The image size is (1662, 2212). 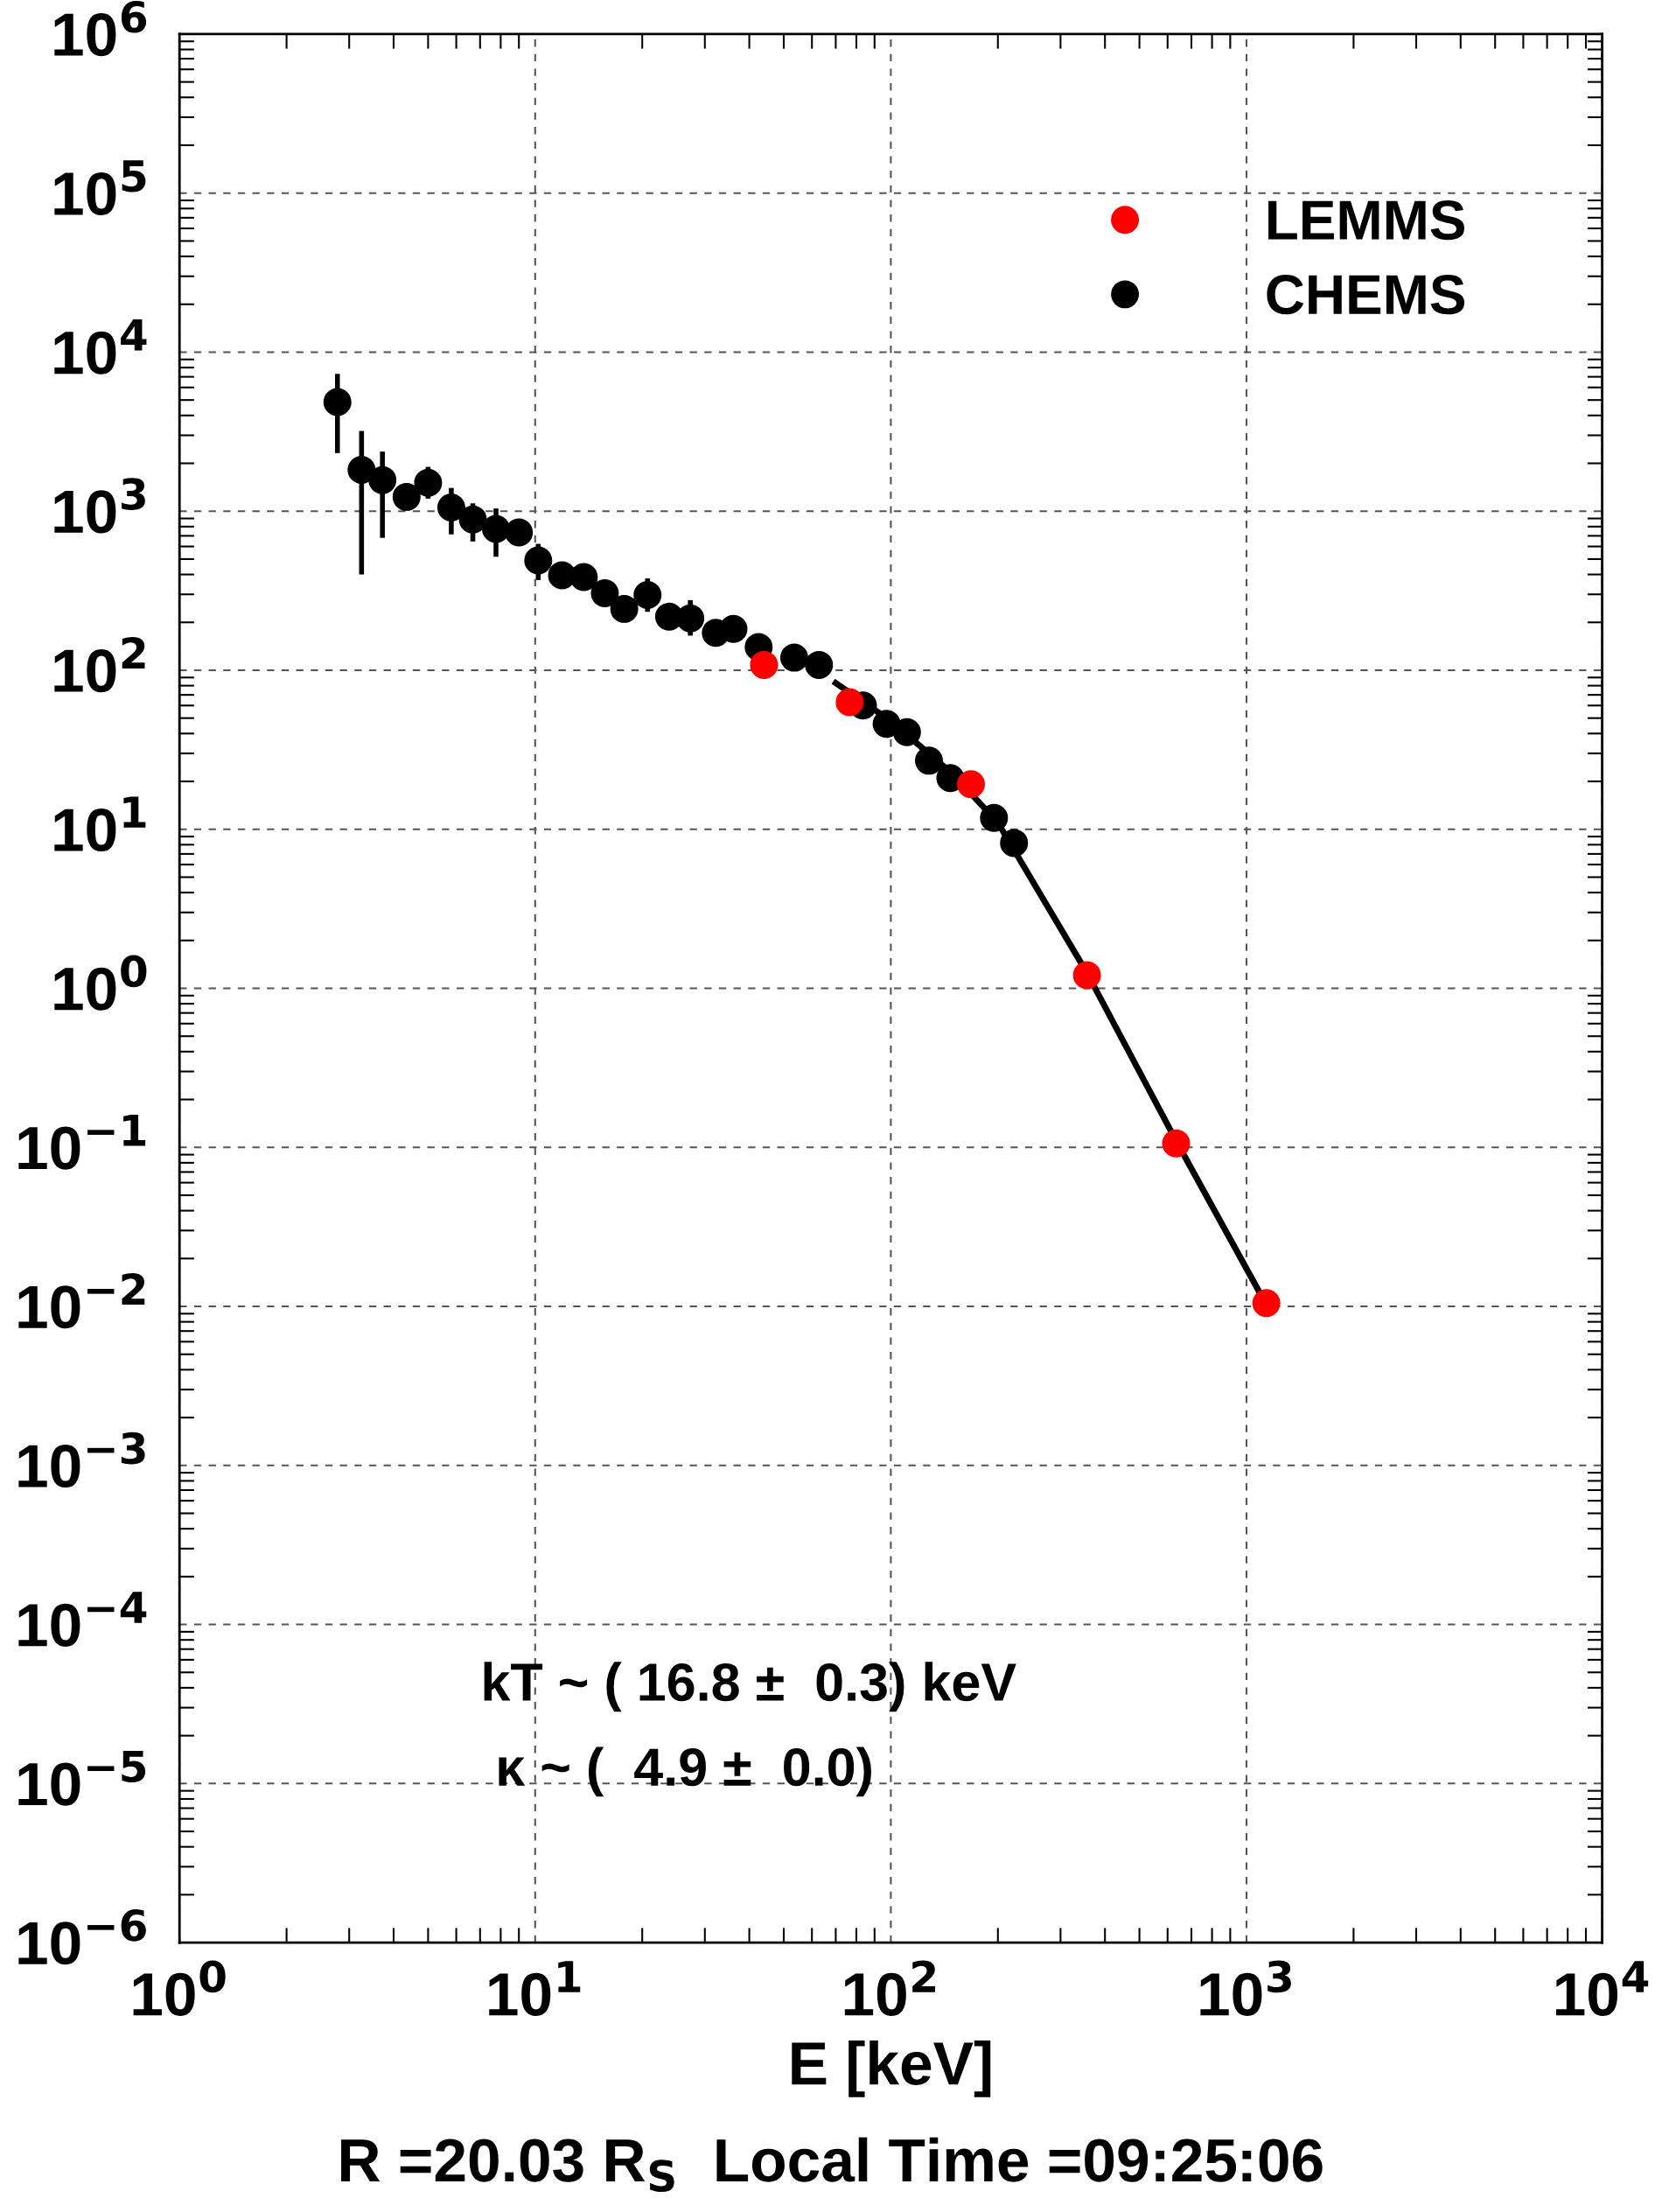 What do you see at coordinates (889, 1988) in the screenshot?
I see `x-tick-label: 10$^{2}$` at bounding box center [889, 1988].